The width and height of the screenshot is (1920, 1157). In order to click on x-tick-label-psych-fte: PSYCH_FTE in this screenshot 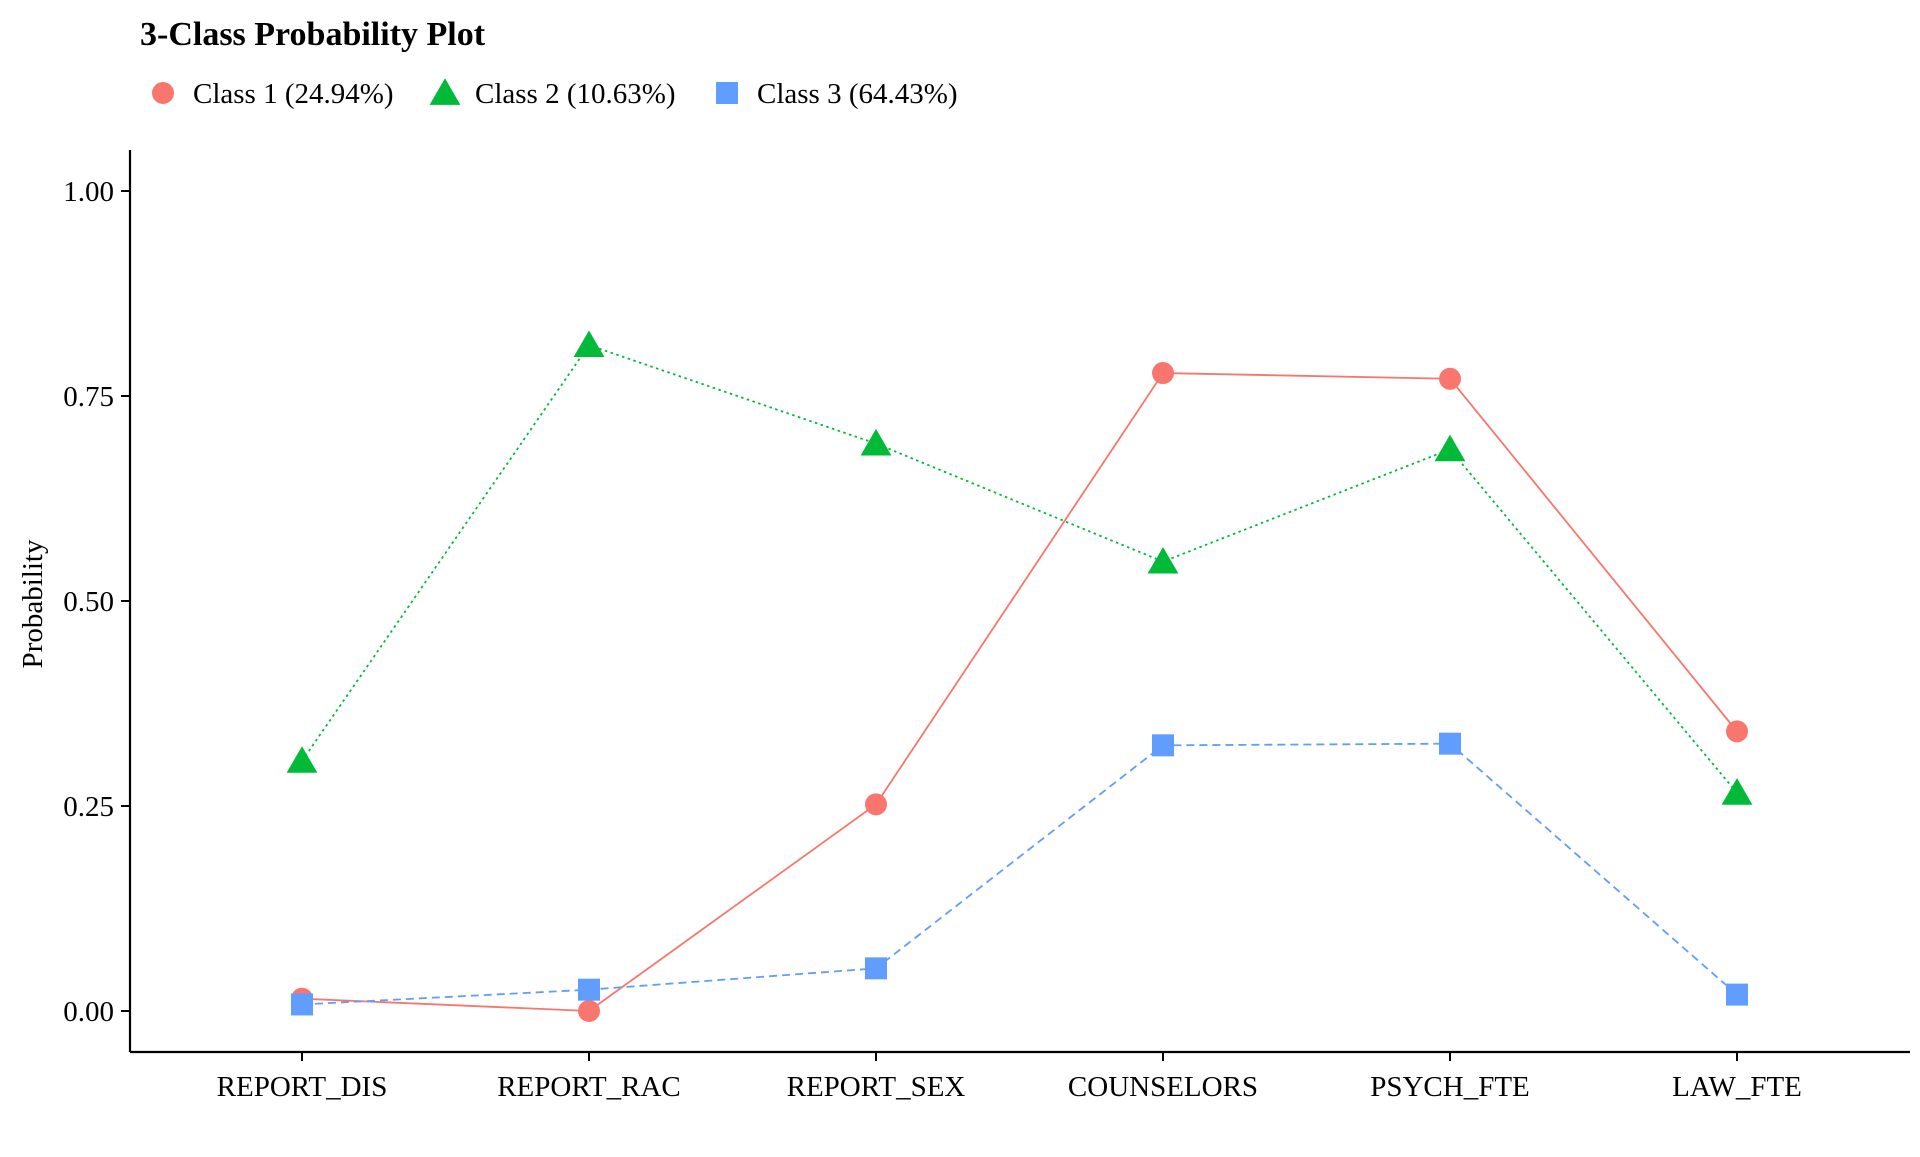, I will do `click(1450, 1087)`.